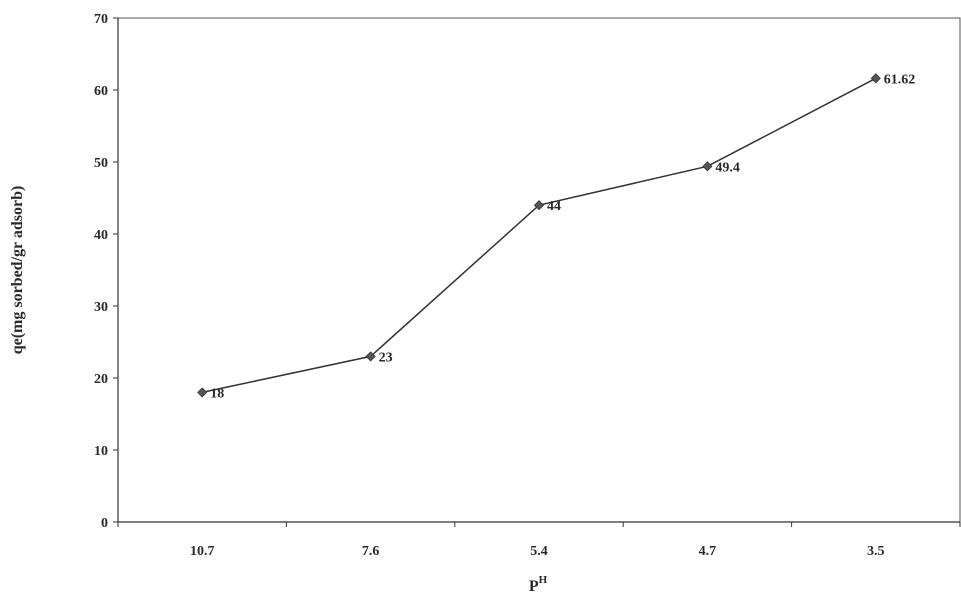 The image size is (961, 598). I want to click on y-tick-label: 70, so click(101, 19).